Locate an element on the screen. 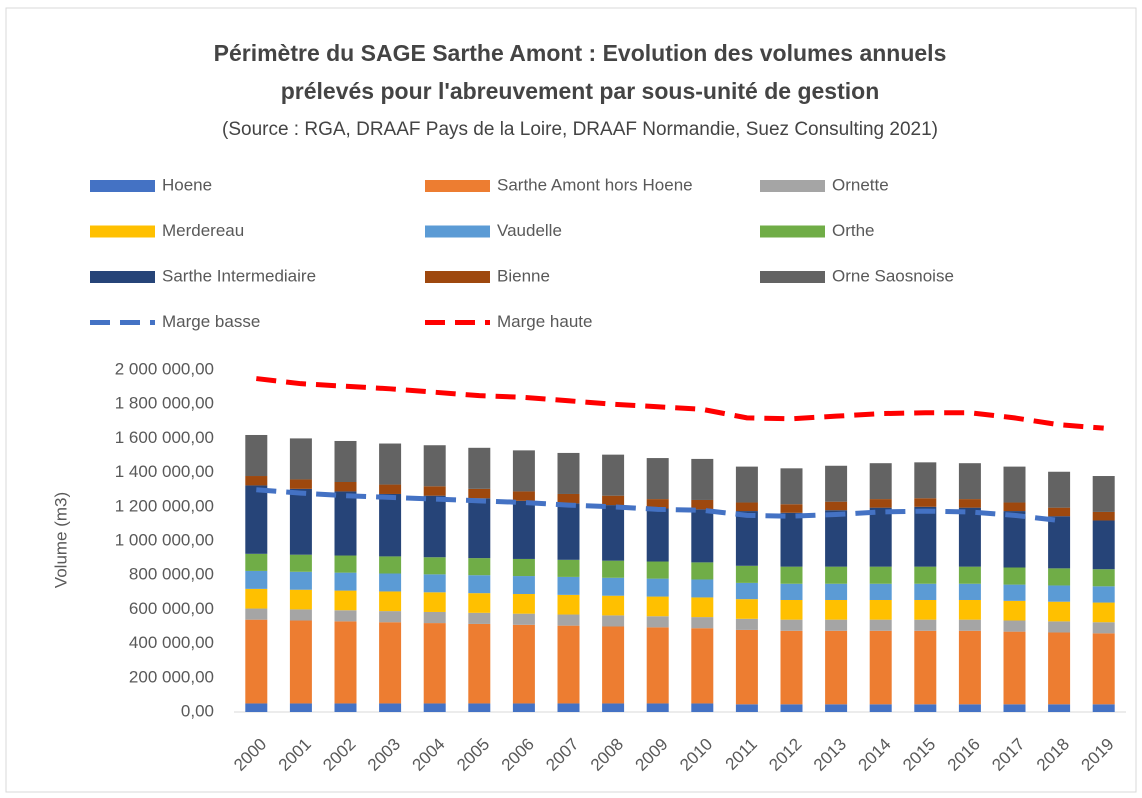 The height and width of the screenshot is (798, 1142). legend-label: Ornette is located at coordinates (860, 184).